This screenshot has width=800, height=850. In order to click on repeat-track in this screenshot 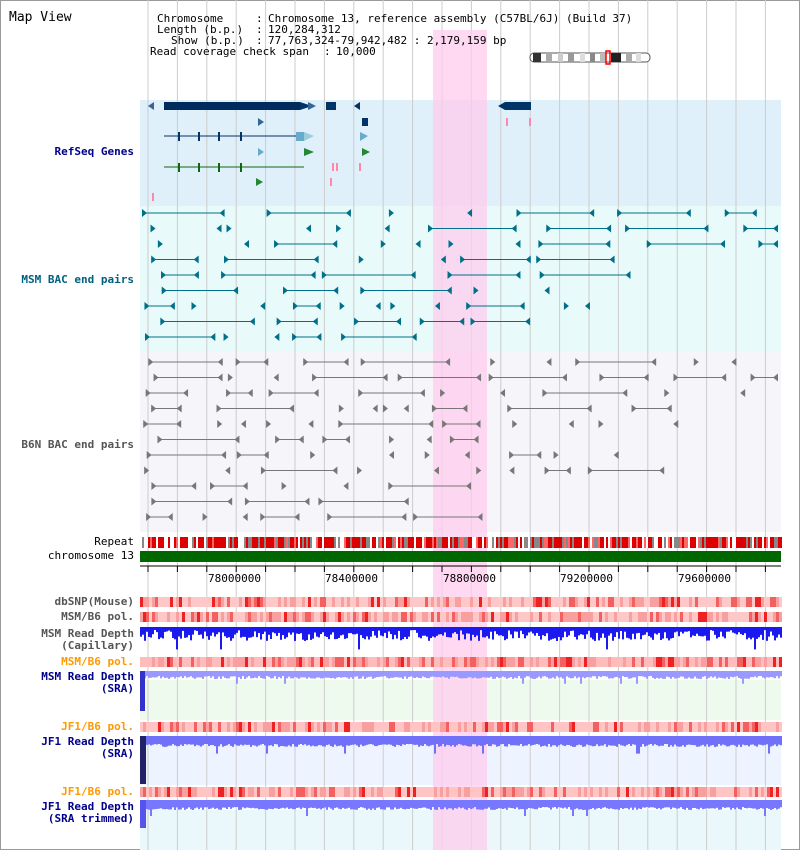, I will do `click(461, 542)`.